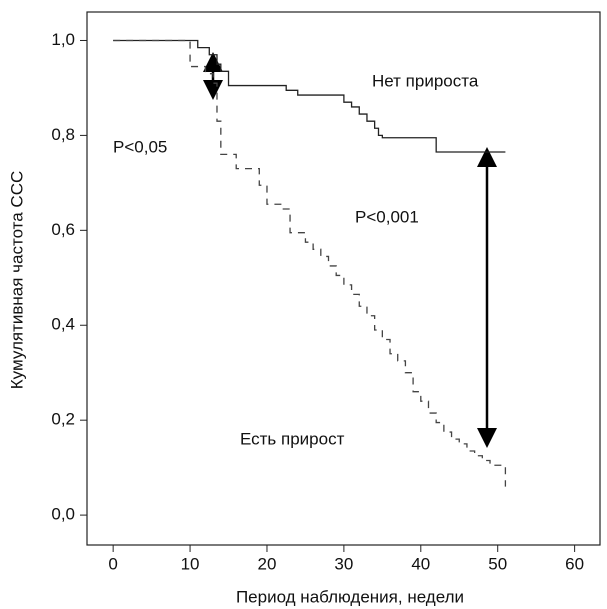 Image resolution: width=607 pixels, height=609 pixels. Describe the element at coordinates (343, 563) in the screenshot. I see `x-tick-label: 30` at that location.